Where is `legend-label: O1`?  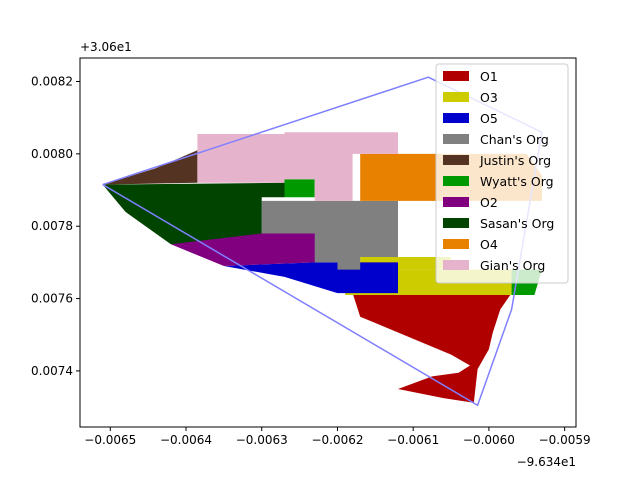
legend-label: O1 is located at coordinates (489, 76).